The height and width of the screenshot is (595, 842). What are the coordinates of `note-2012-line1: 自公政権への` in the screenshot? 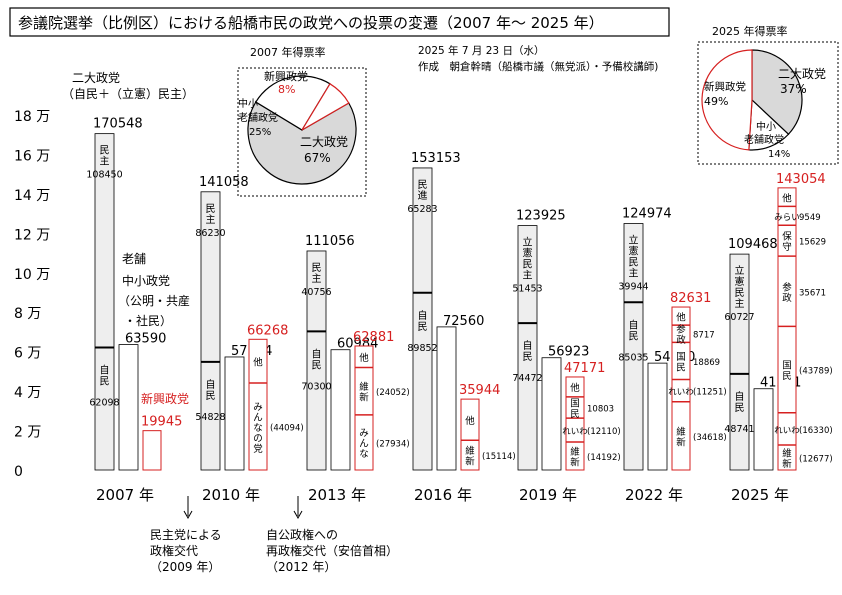 It's located at (302, 534).